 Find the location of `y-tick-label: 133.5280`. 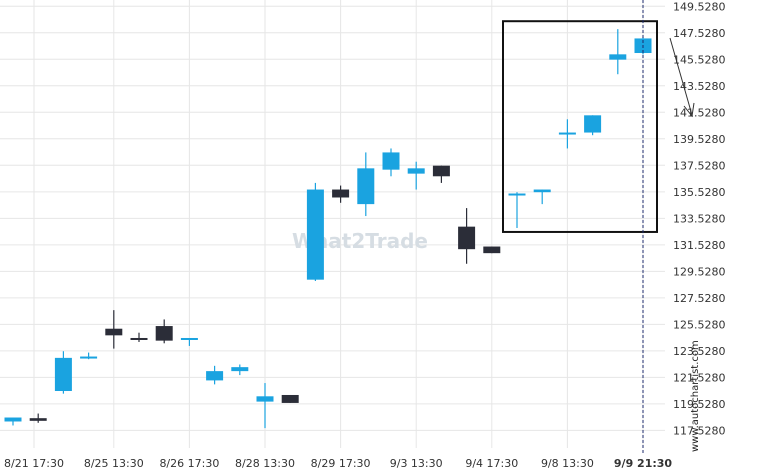

y-tick-label: 133.5280 is located at coordinates (699, 218).